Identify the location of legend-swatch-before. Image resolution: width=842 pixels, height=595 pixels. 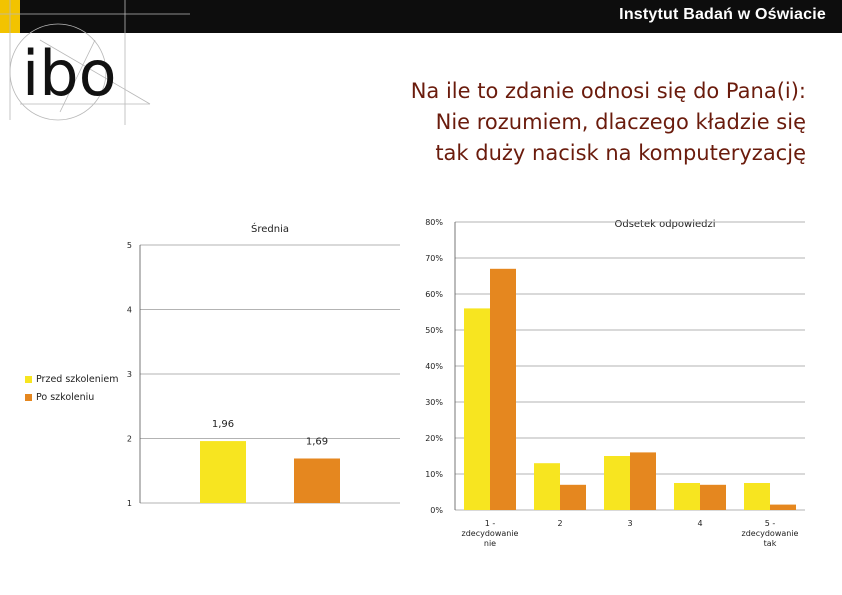
(28, 379).